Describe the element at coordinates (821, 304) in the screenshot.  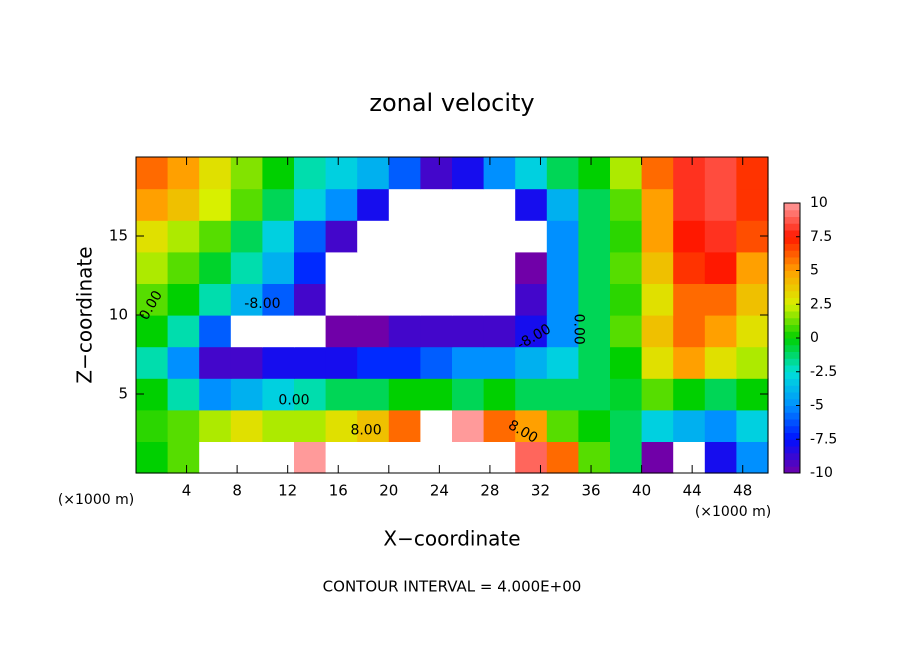
I see `colorbar-tick-label: 2.5` at that location.